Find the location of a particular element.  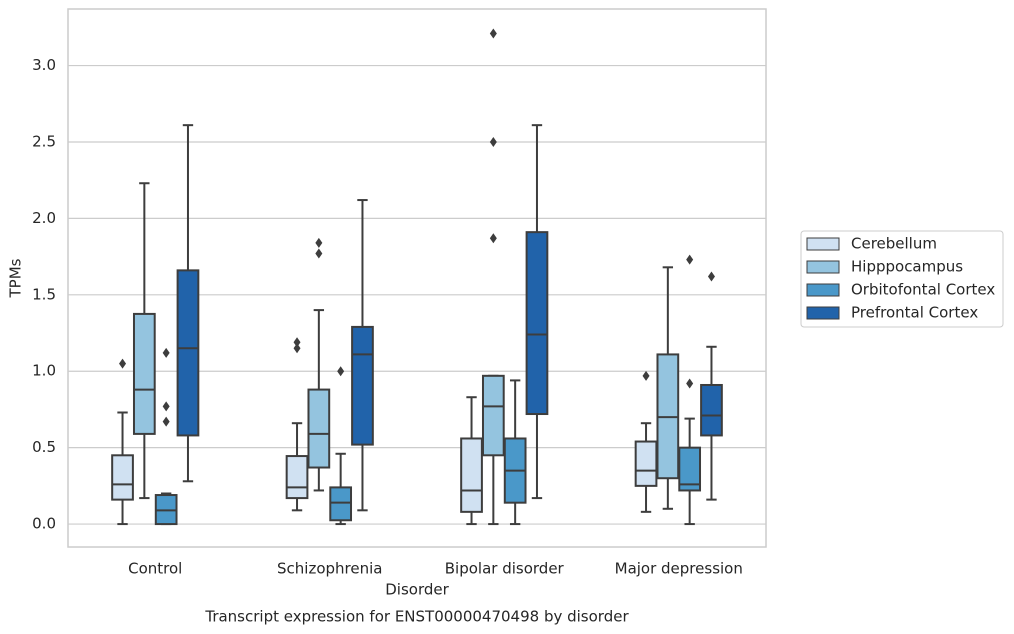

x-axis-label: Disorder is located at coordinates (417, 590).